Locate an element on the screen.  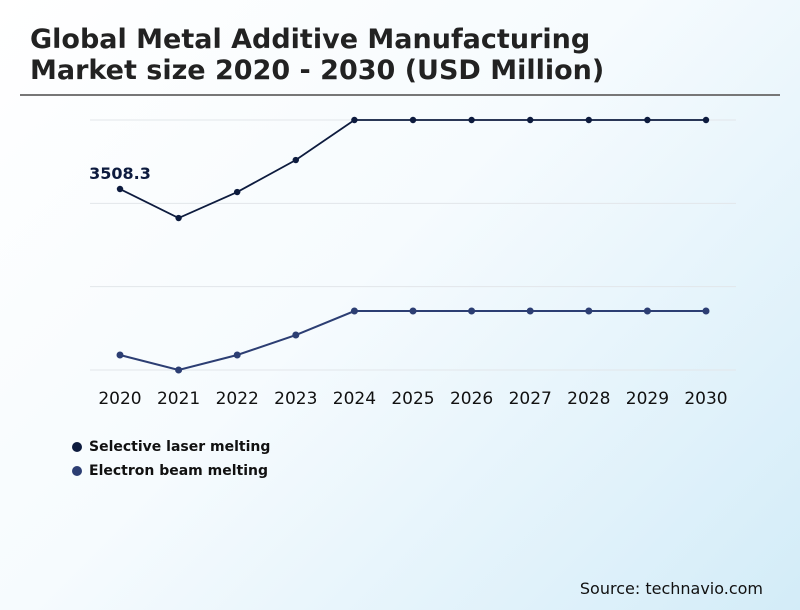
title-line-1: Global Metal Additive Manufacturing is located at coordinates (310, 39).